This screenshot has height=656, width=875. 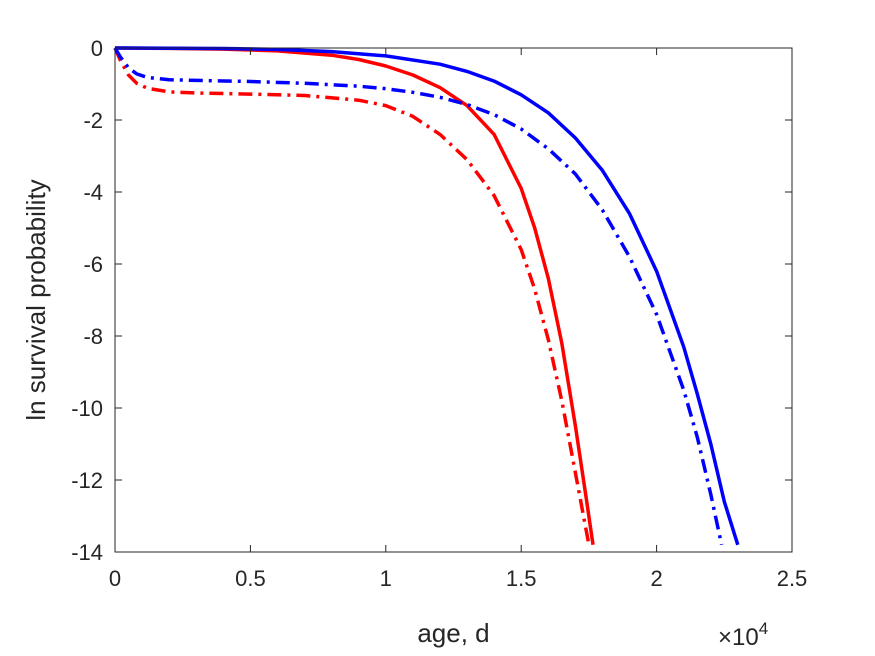 I want to click on x-tick-label: 0, so click(x=115, y=578).